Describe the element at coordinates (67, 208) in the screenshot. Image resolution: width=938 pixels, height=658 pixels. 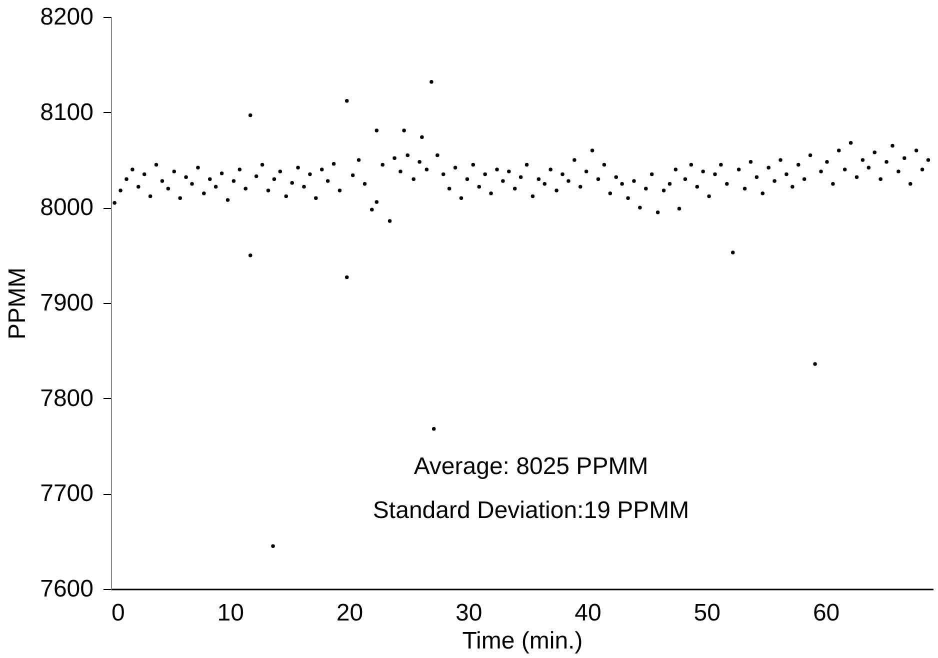
I see `y-tick-label: 8000` at that location.